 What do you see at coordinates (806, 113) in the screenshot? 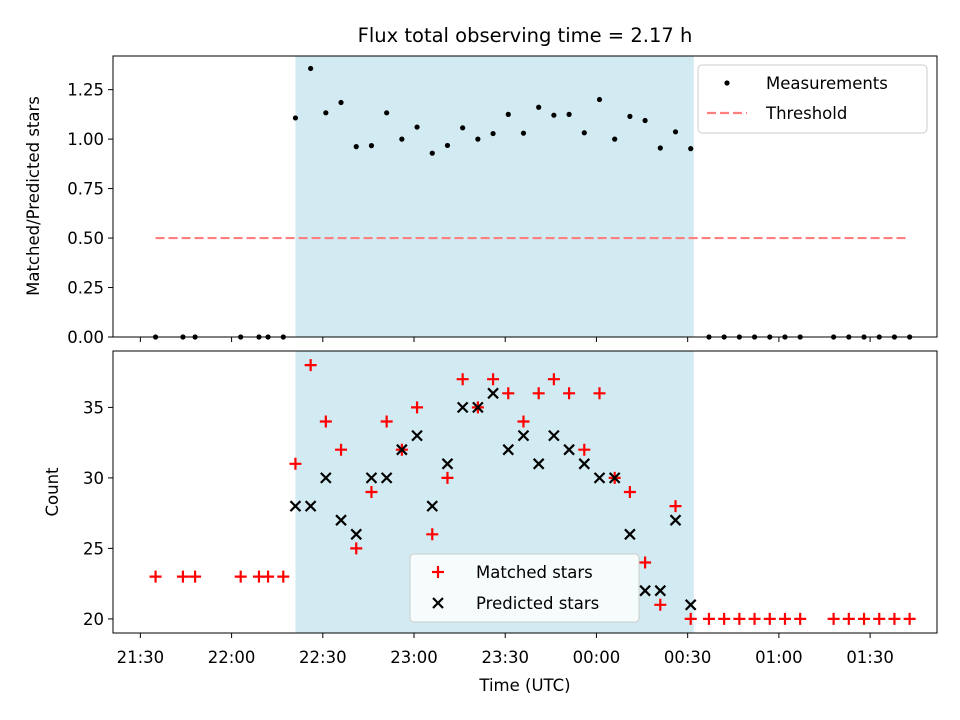
I see `threshold-legend-label: Threshold` at bounding box center [806, 113].